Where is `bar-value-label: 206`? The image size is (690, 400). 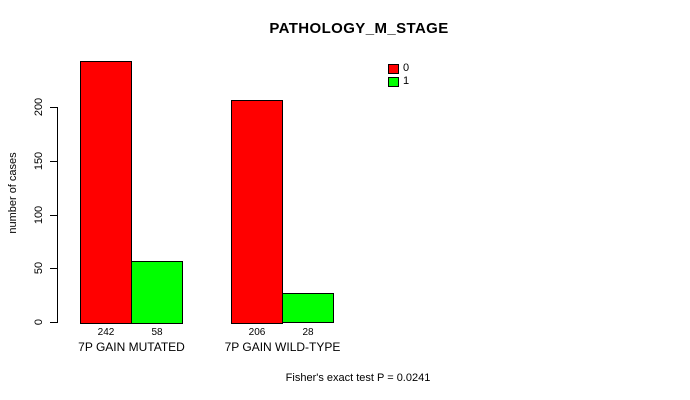
bar-value-label: 206 is located at coordinates (257, 332).